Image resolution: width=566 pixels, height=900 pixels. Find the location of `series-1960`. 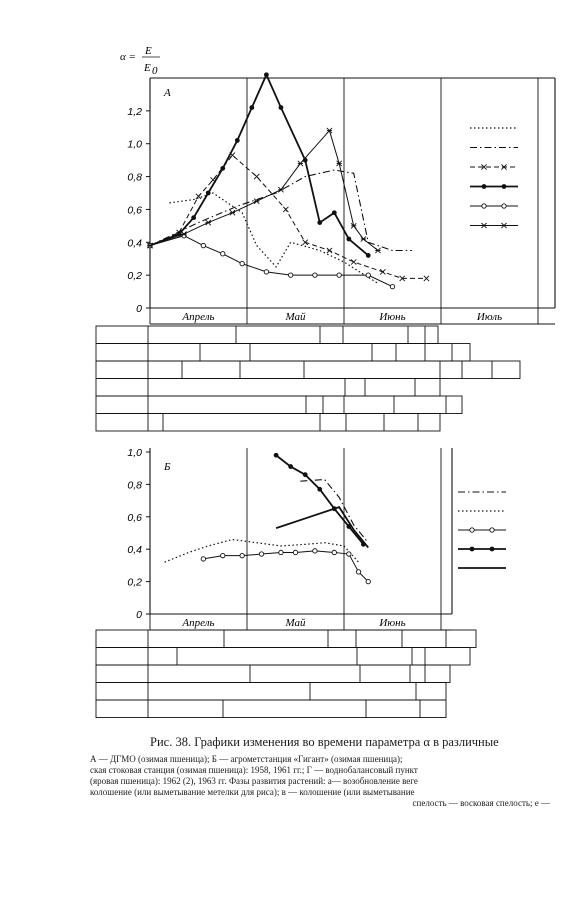

series-1960 is located at coordinates (322, 527).